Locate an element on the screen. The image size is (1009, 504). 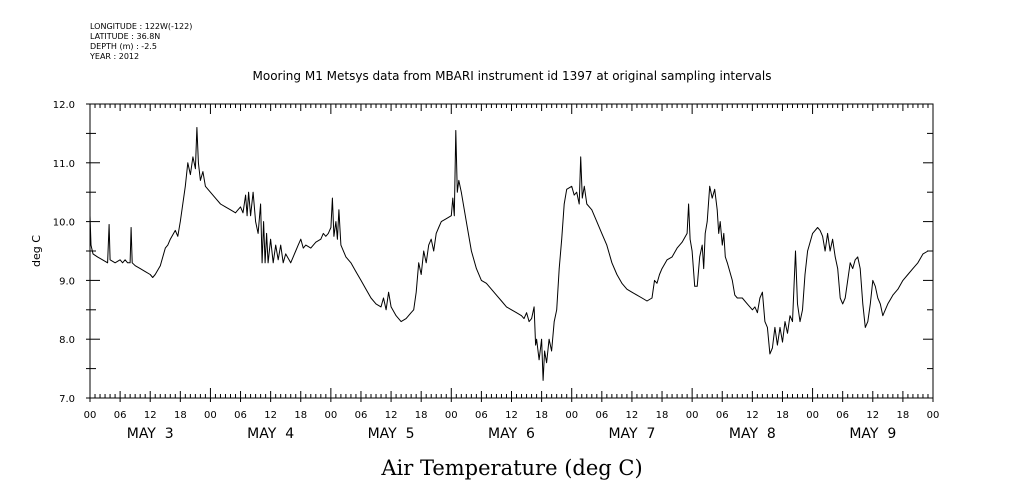
x-tick-label: 12 is located at coordinates (872, 415).